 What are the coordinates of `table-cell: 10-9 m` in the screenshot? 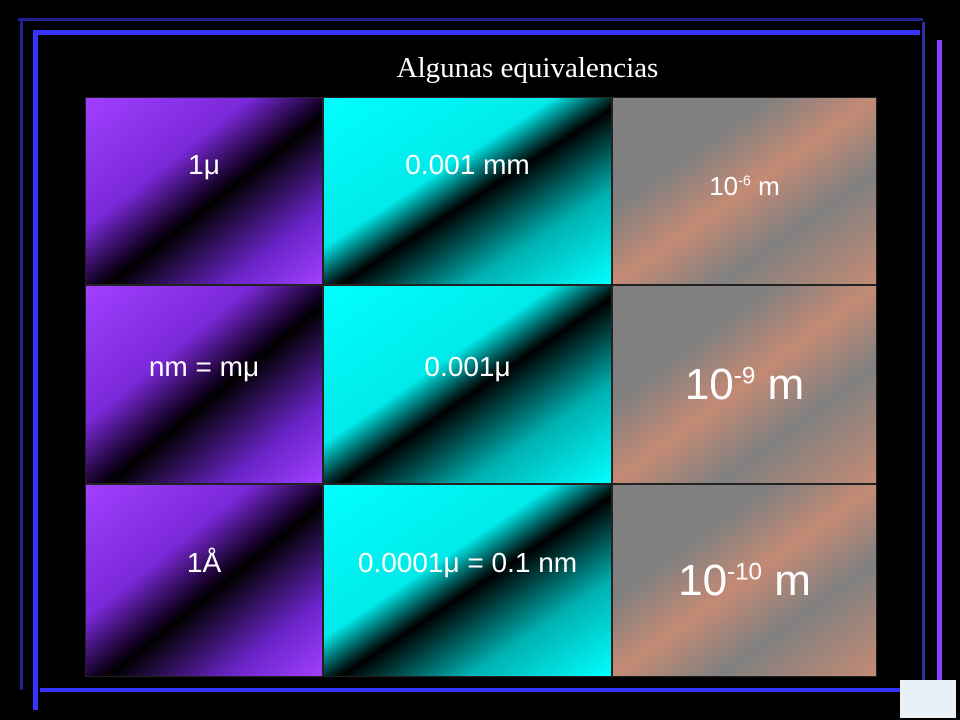 It's located at (744, 384).